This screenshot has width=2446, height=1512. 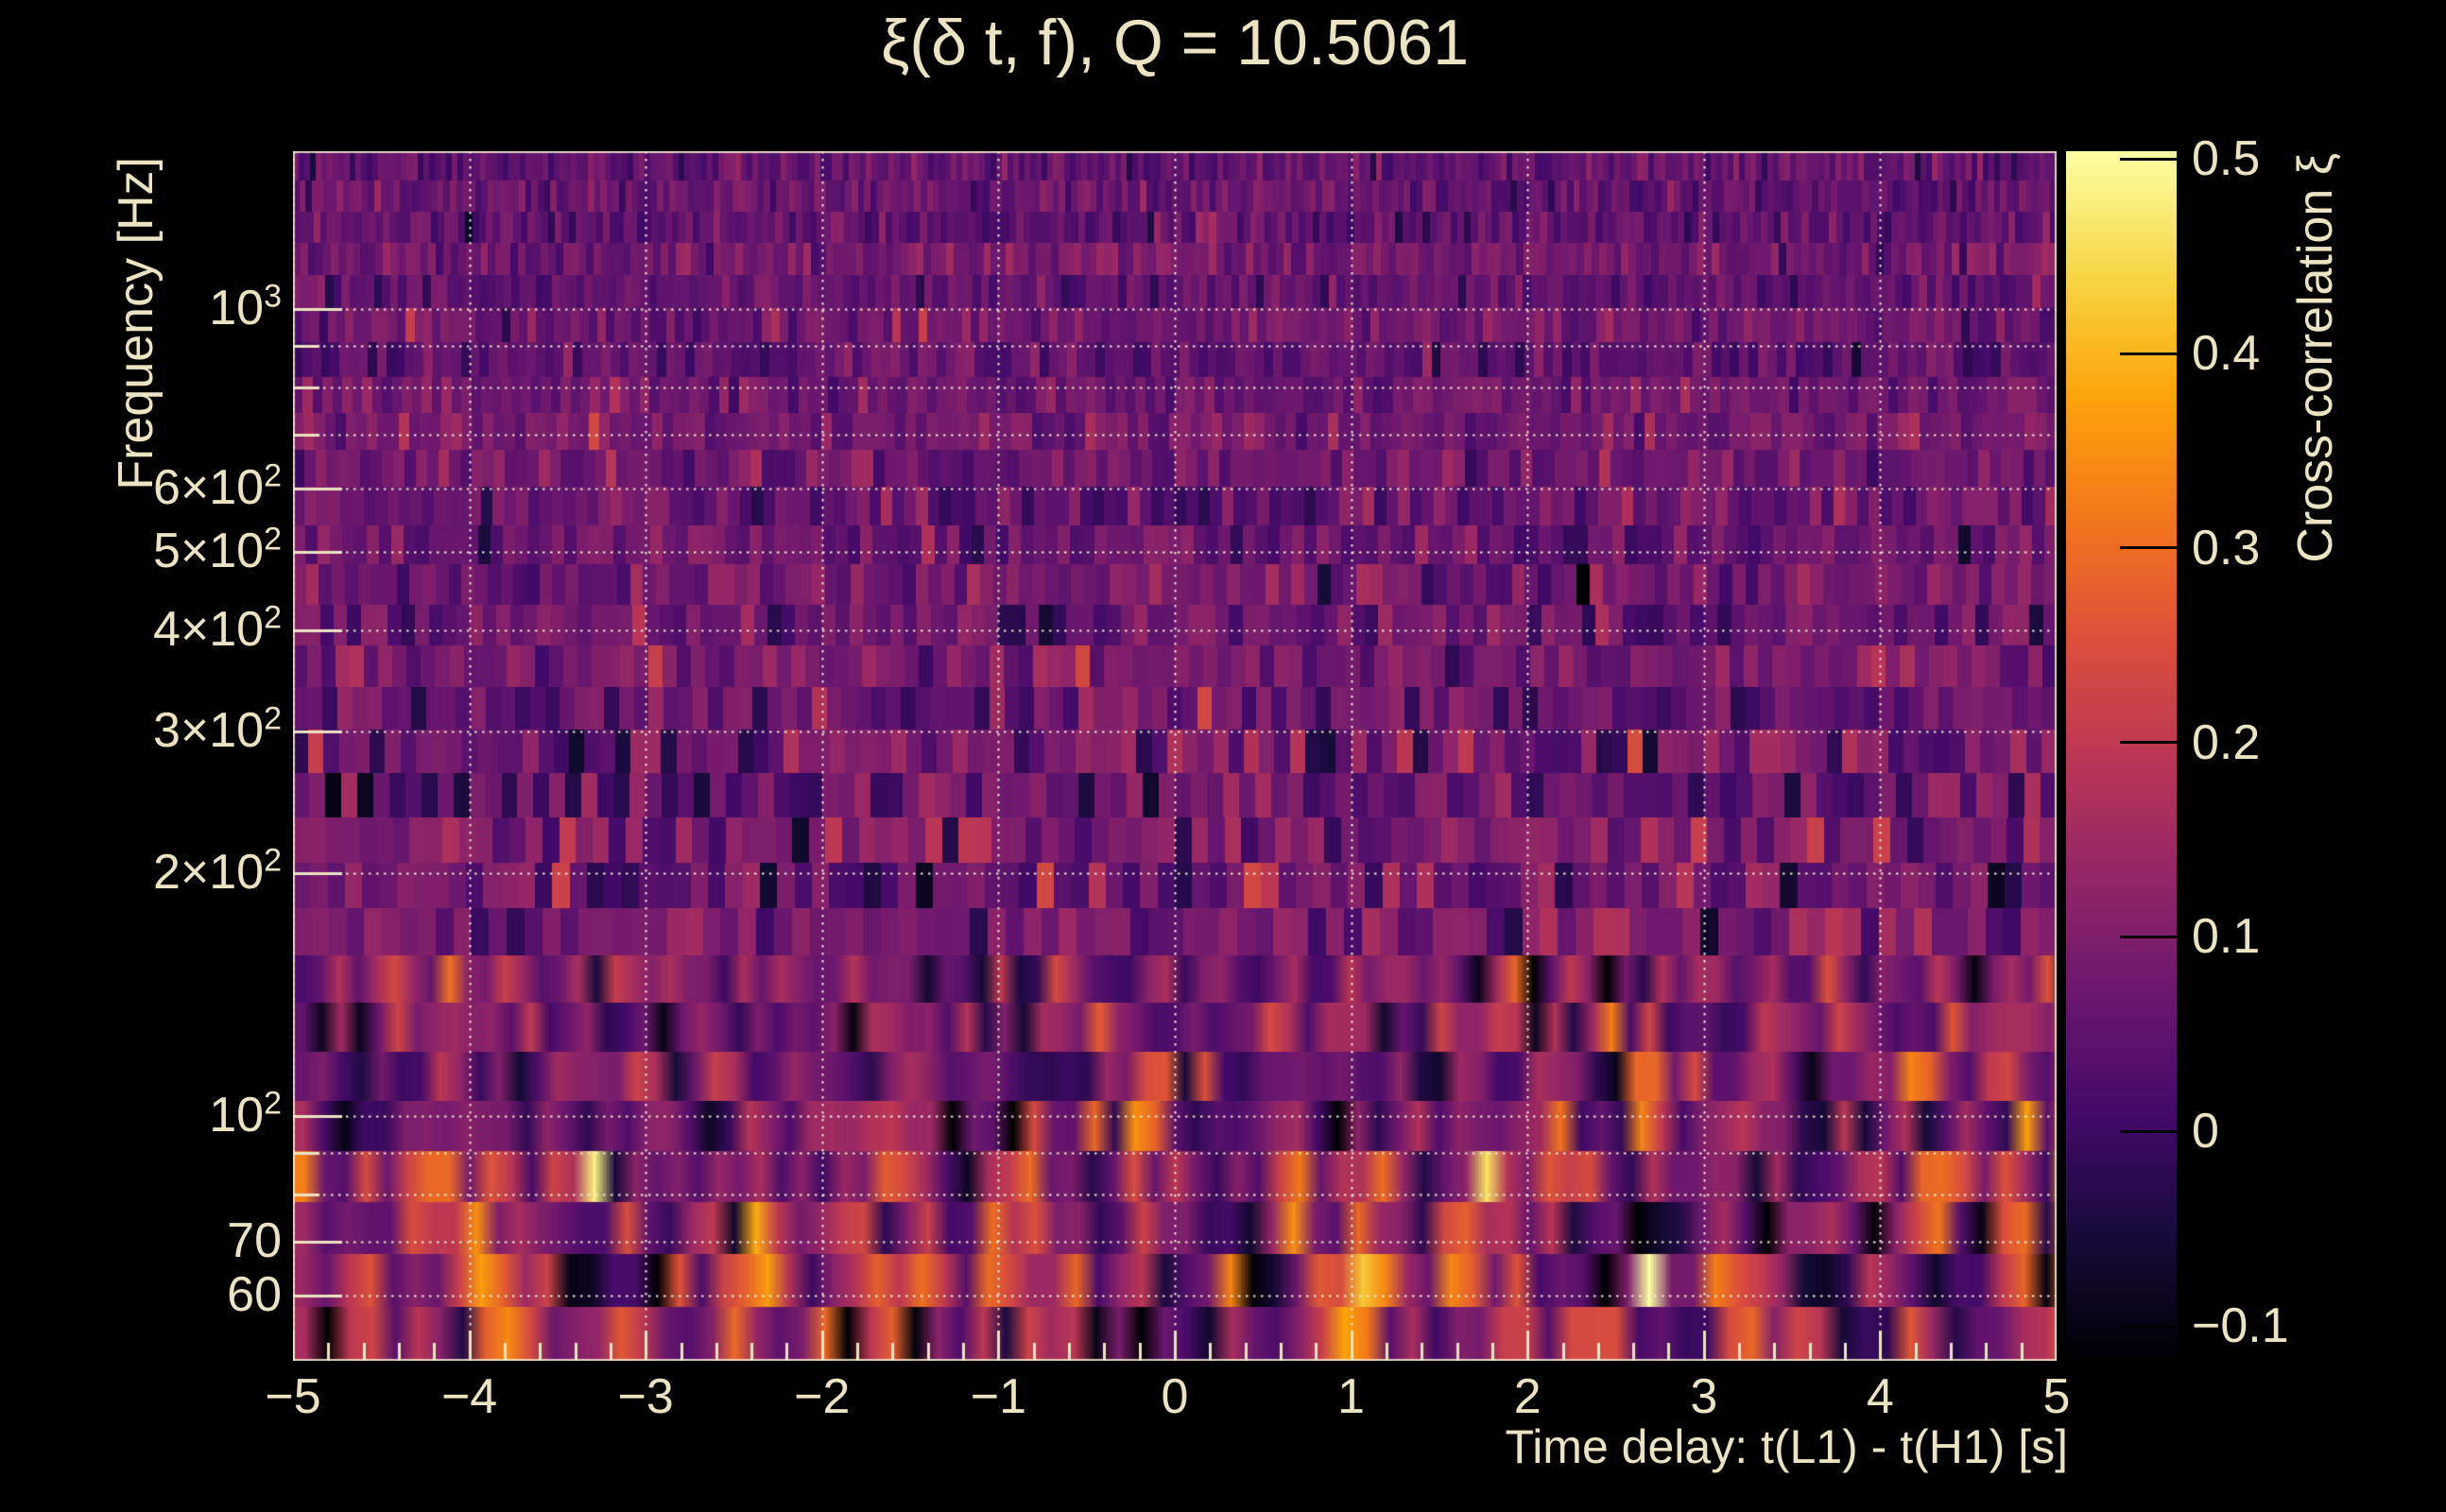 What do you see at coordinates (822, 1396) in the screenshot?
I see `x-tick-label: −2` at bounding box center [822, 1396].